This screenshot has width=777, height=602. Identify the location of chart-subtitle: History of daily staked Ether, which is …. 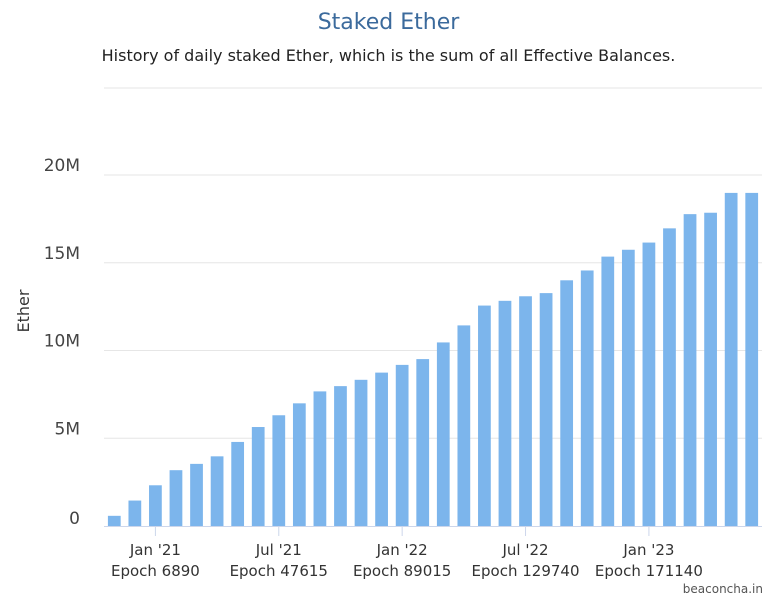
(388, 55).